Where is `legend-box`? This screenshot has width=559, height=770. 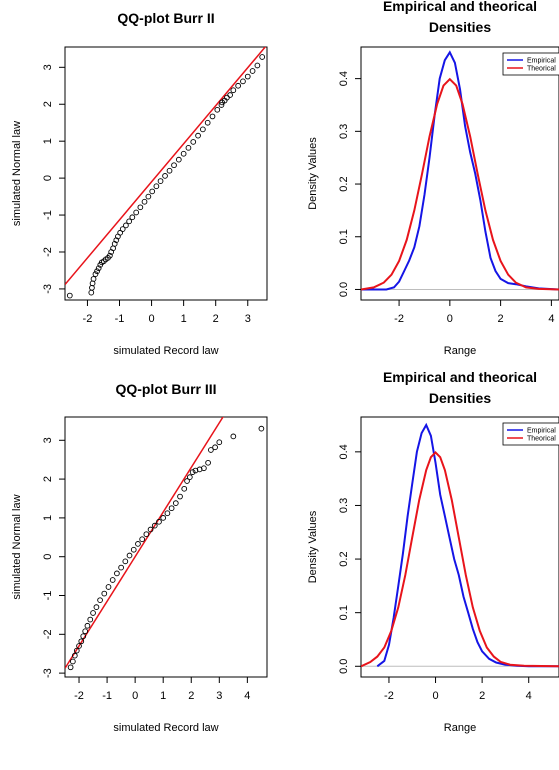
legend-box is located at coordinates (530, 434).